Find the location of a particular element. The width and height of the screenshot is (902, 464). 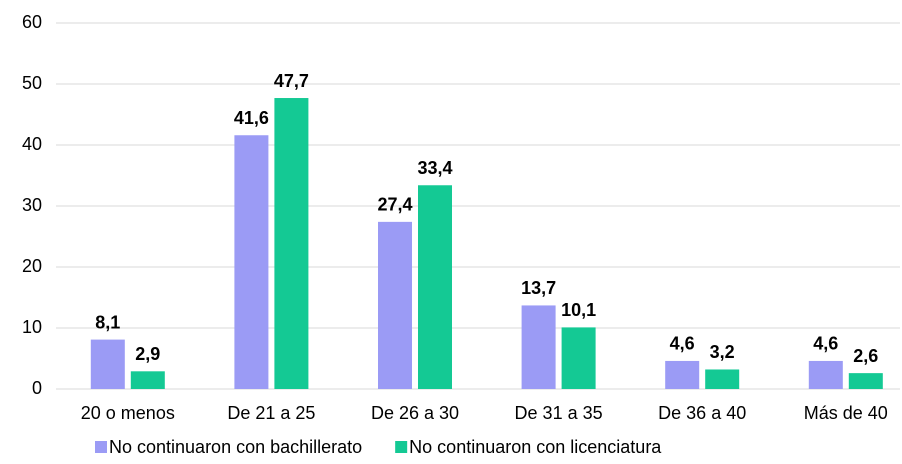

y-tick-label: 40 is located at coordinates (32, 144).